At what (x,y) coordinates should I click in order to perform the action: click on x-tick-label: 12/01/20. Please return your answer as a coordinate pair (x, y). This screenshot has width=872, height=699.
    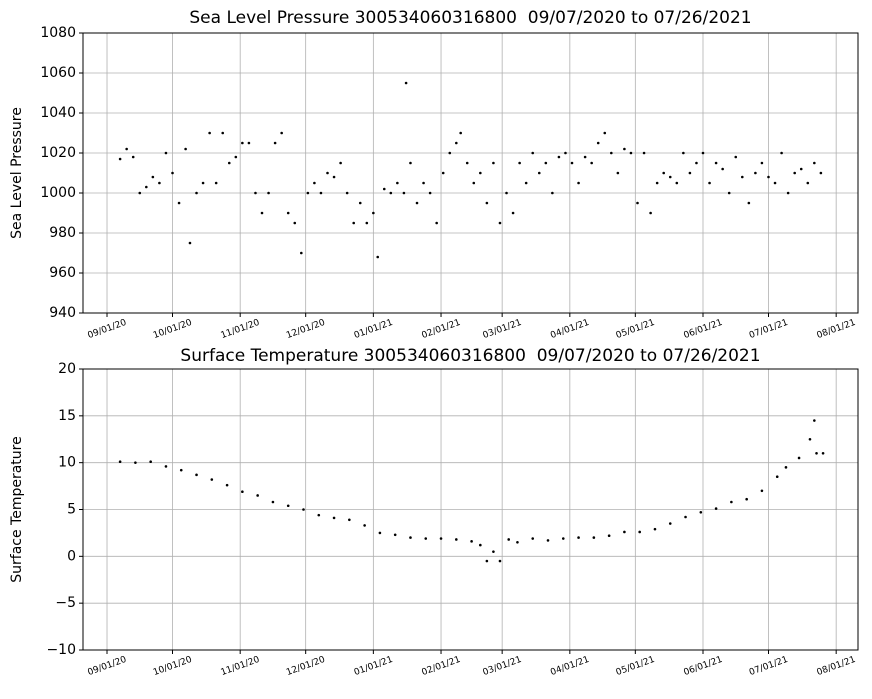
    Looking at the image, I should click on (306, 329).